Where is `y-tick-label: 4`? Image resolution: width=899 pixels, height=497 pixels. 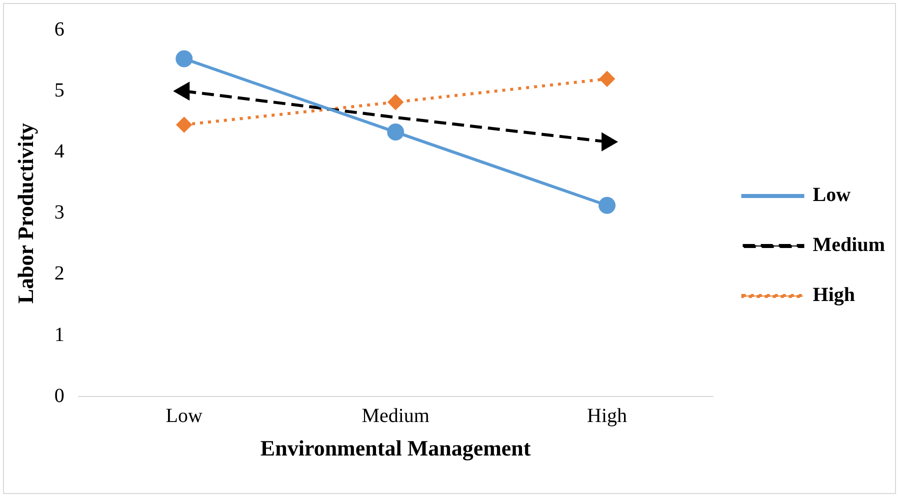
y-tick-label: 4 is located at coordinates (59, 151).